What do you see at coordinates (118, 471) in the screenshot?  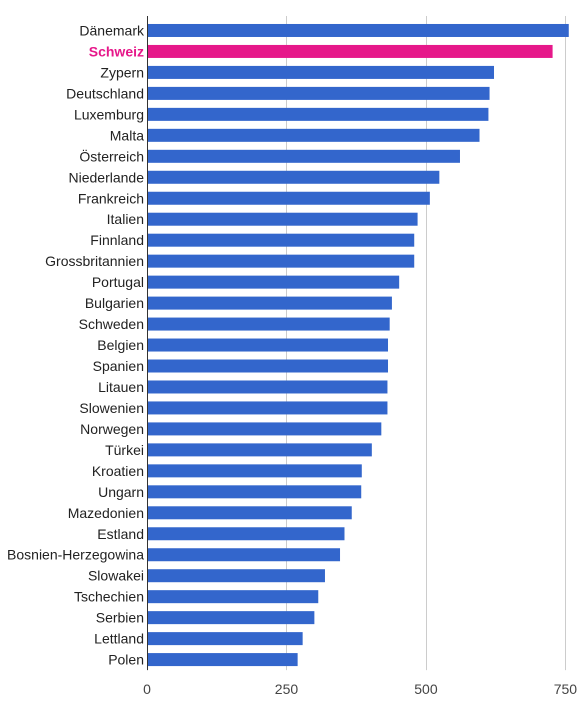 I see `category-label: Kroatien` at bounding box center [118, 471].